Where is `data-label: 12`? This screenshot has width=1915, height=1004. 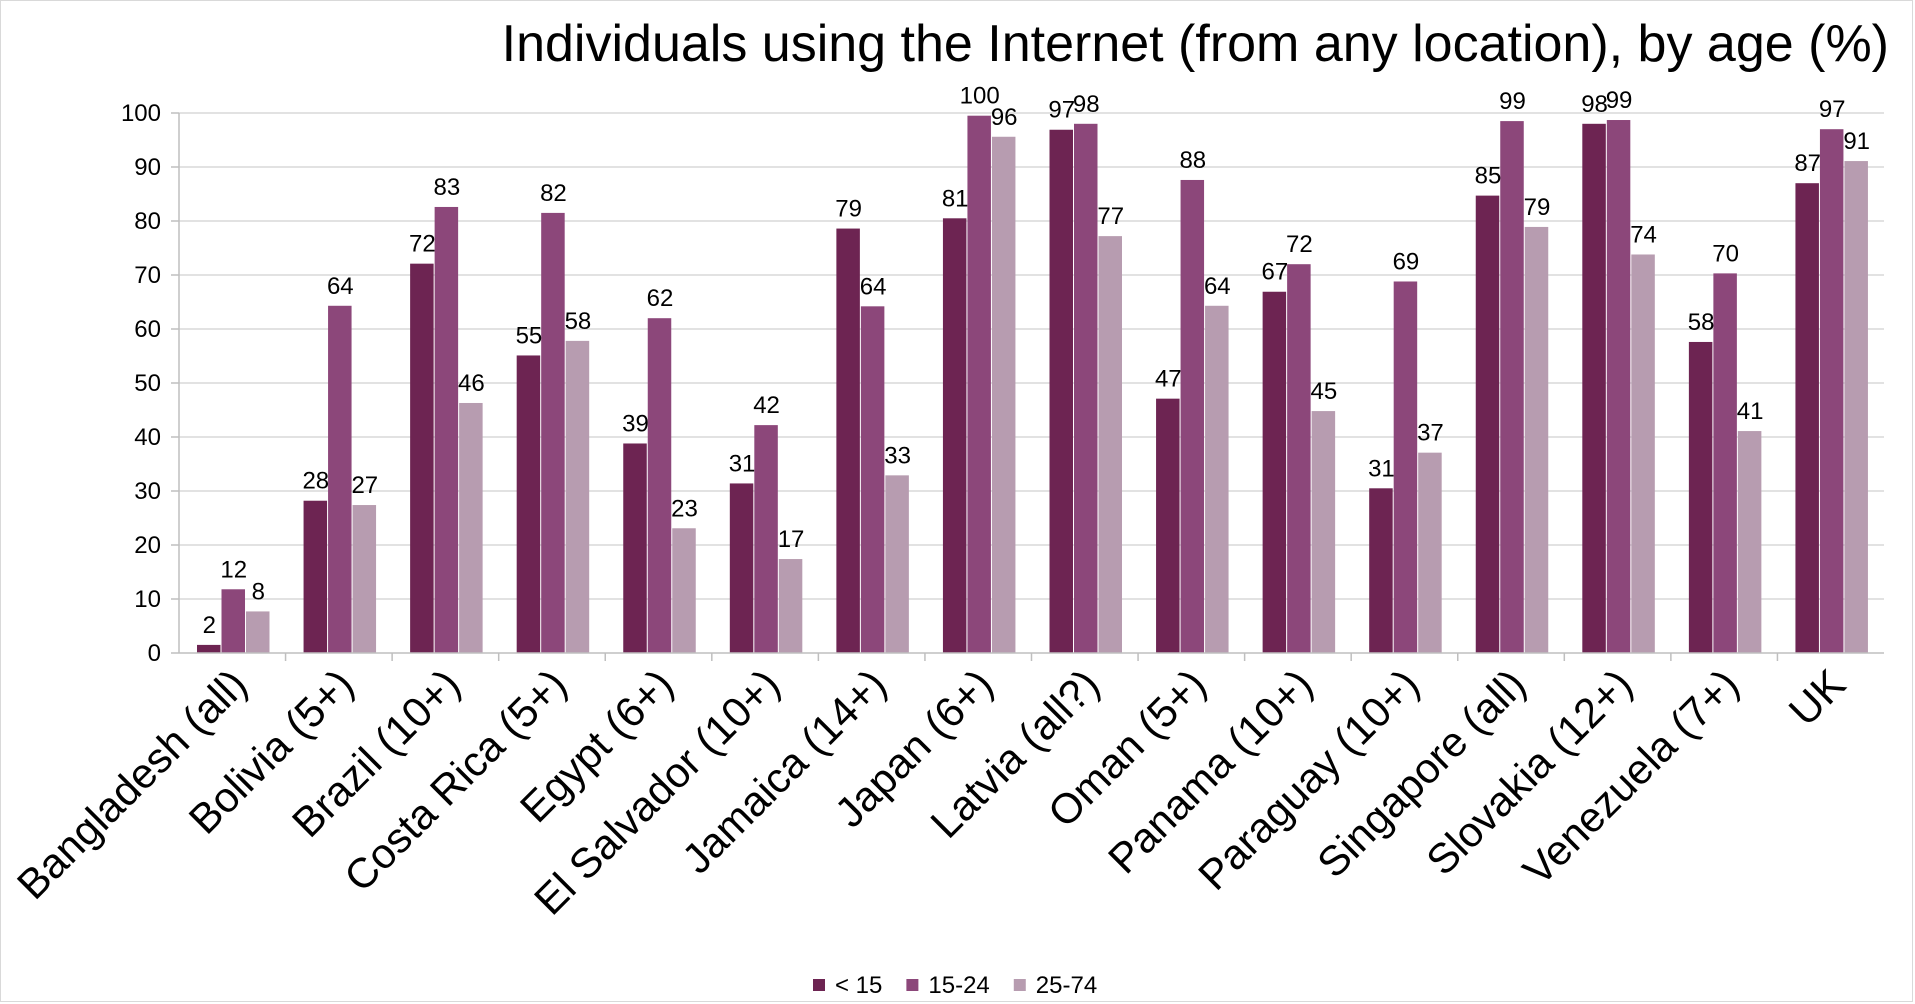 data-label: 12 is located at coordinates (233, 569).